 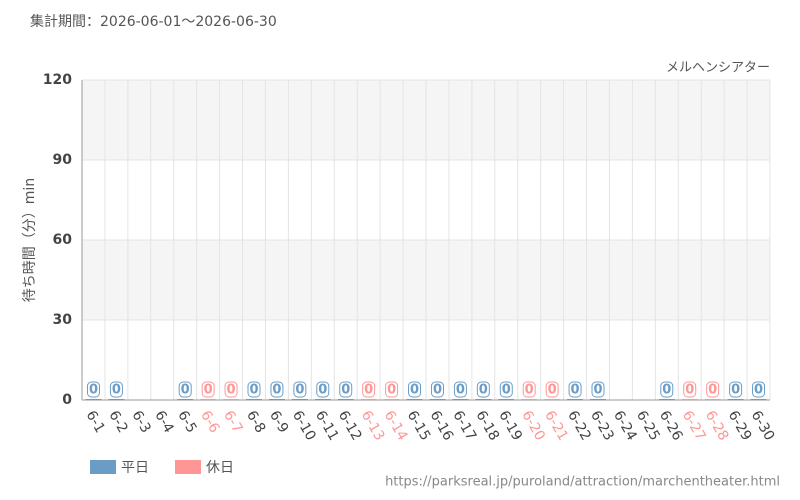 I want to click on legend-label: 休日, so click(x=220, y=468).